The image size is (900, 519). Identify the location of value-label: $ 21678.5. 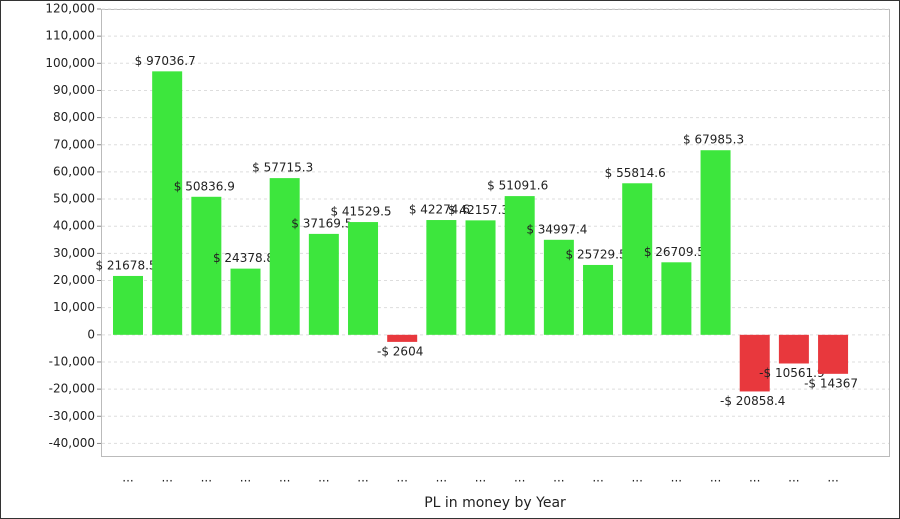
(125, 265).